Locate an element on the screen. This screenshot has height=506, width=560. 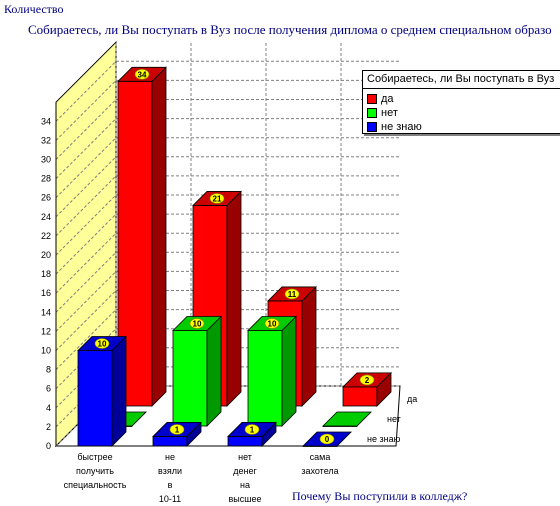
legend-divider is located at coordinates (461, 88).